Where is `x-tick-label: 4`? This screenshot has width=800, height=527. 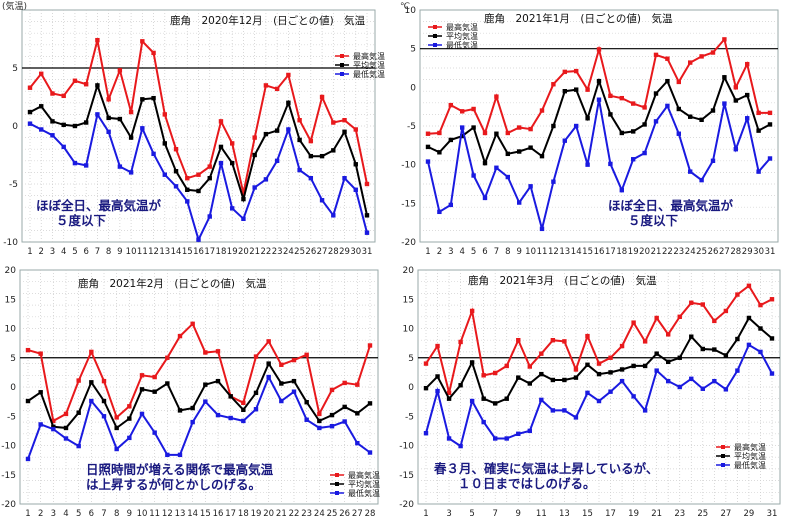 x-tick-label: 4 is located at coordinates (65, 514).